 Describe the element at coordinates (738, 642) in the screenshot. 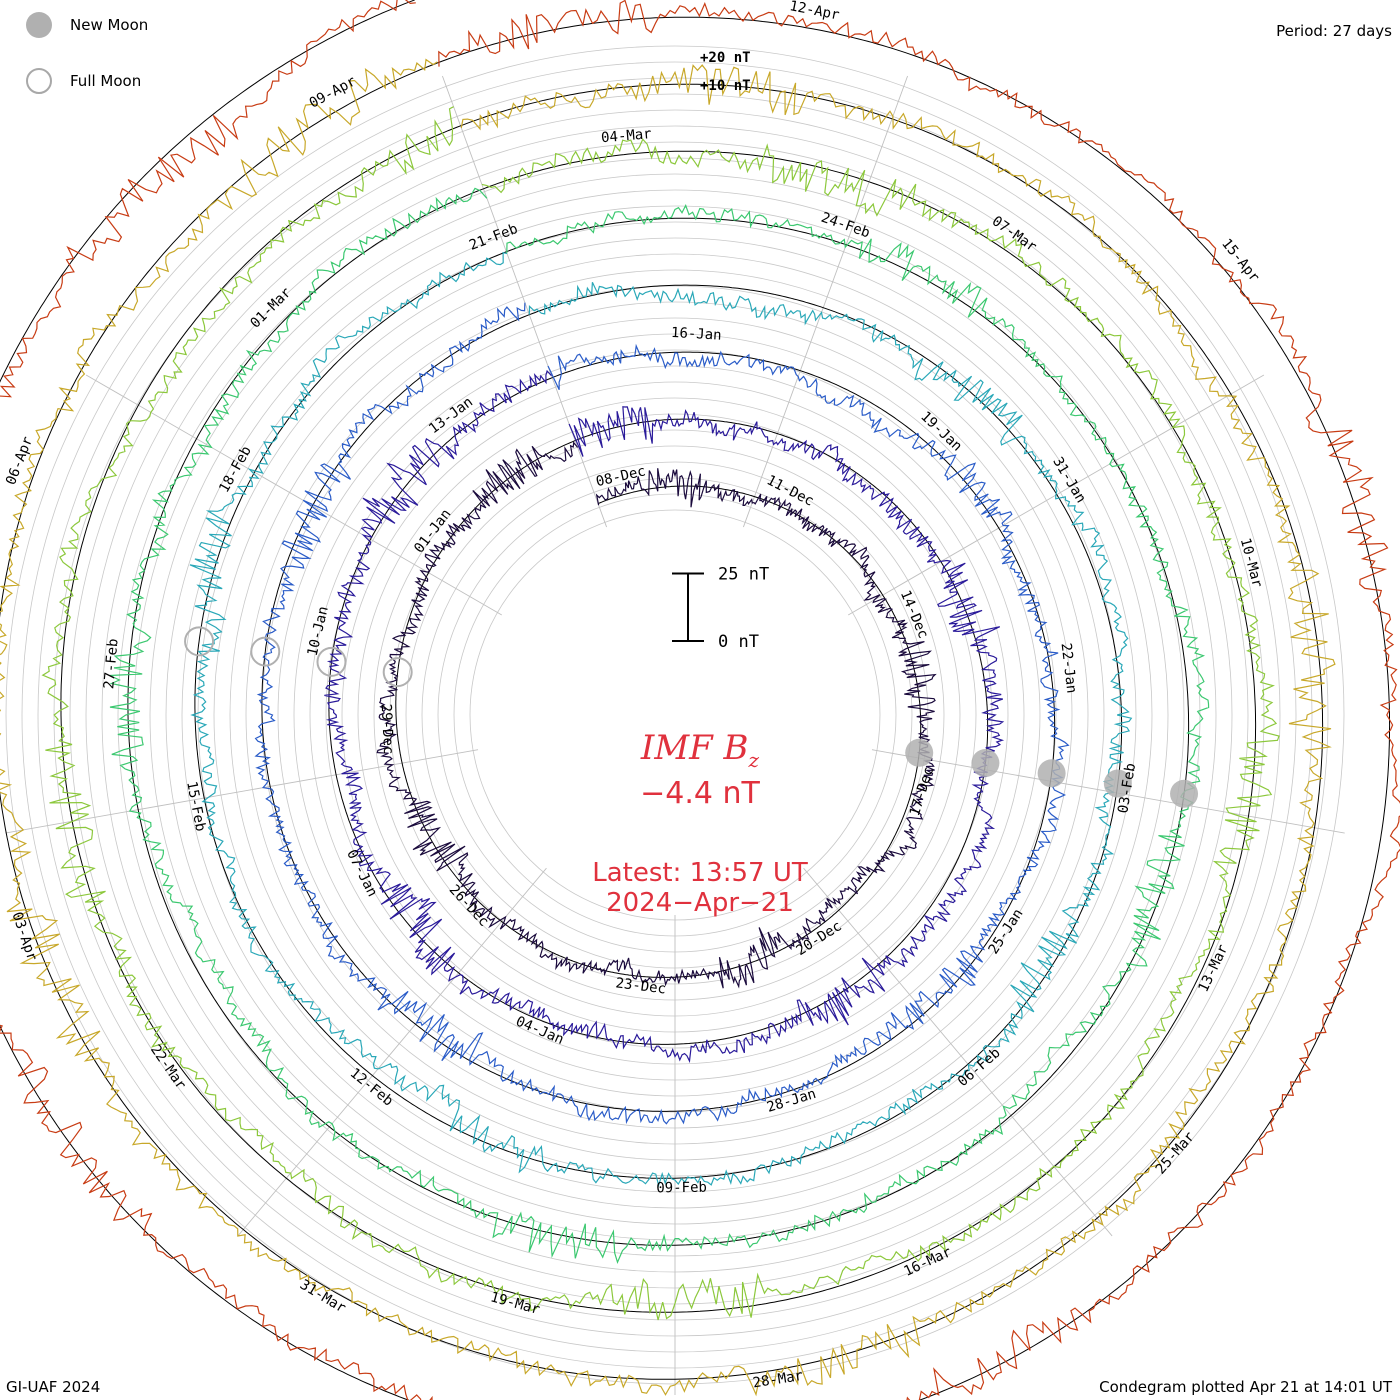

I see `scale-bar-bottom-label: 0 nT` at that location.